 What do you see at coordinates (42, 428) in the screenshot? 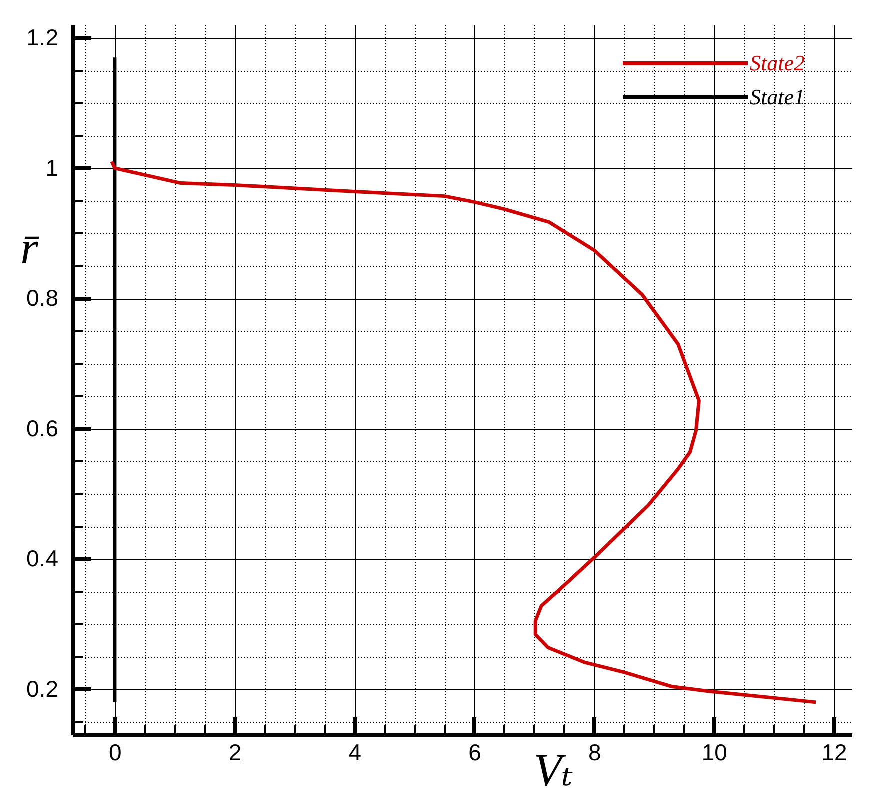
I see `y-tick-label: 0.6` at bounding box center [42, 428].